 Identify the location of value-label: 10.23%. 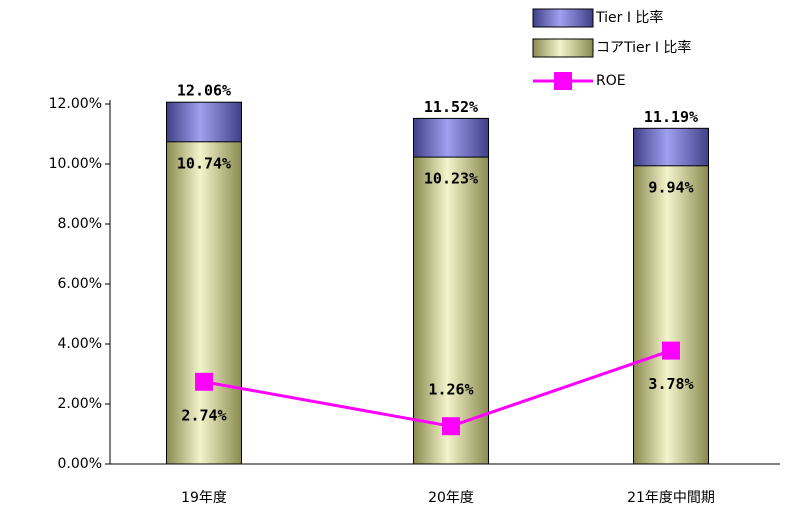
(451, 179).